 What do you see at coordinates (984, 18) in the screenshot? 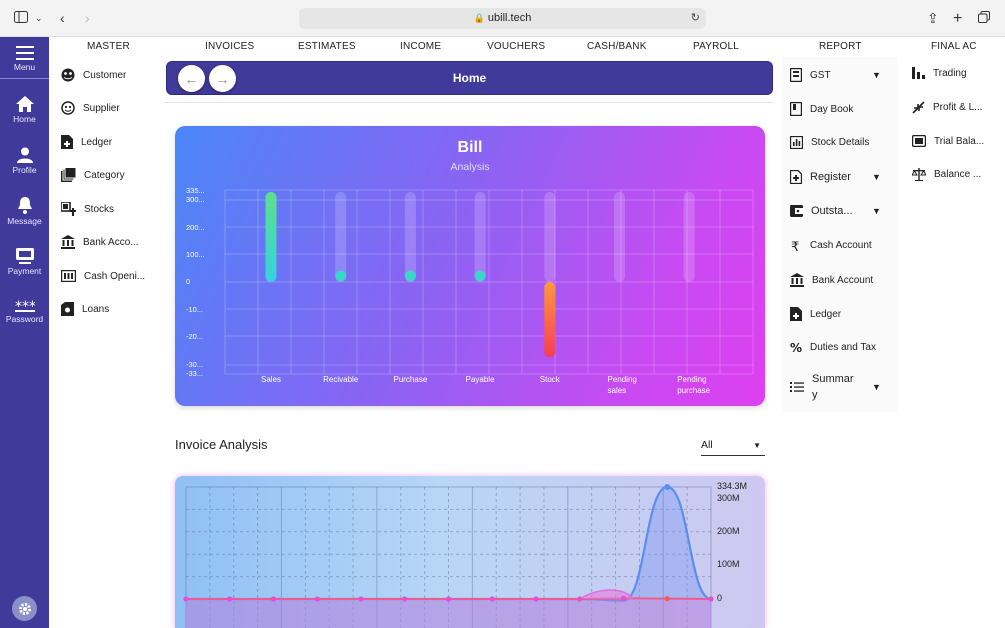
I see `tabs-overview-icon` at bounding box center [984, 18].